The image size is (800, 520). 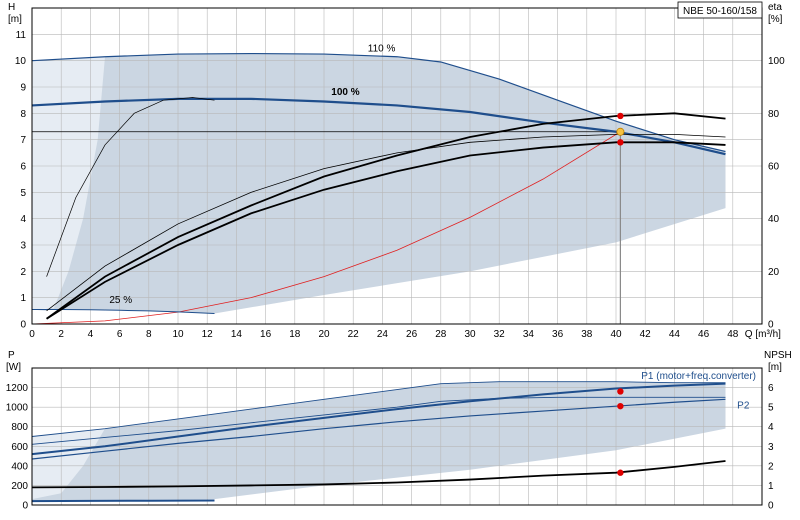 What do you see at coordinates (15, 19) in the screenshot?
I see `y-left-axis-unit: [m]` at bounding box center [15, 19].